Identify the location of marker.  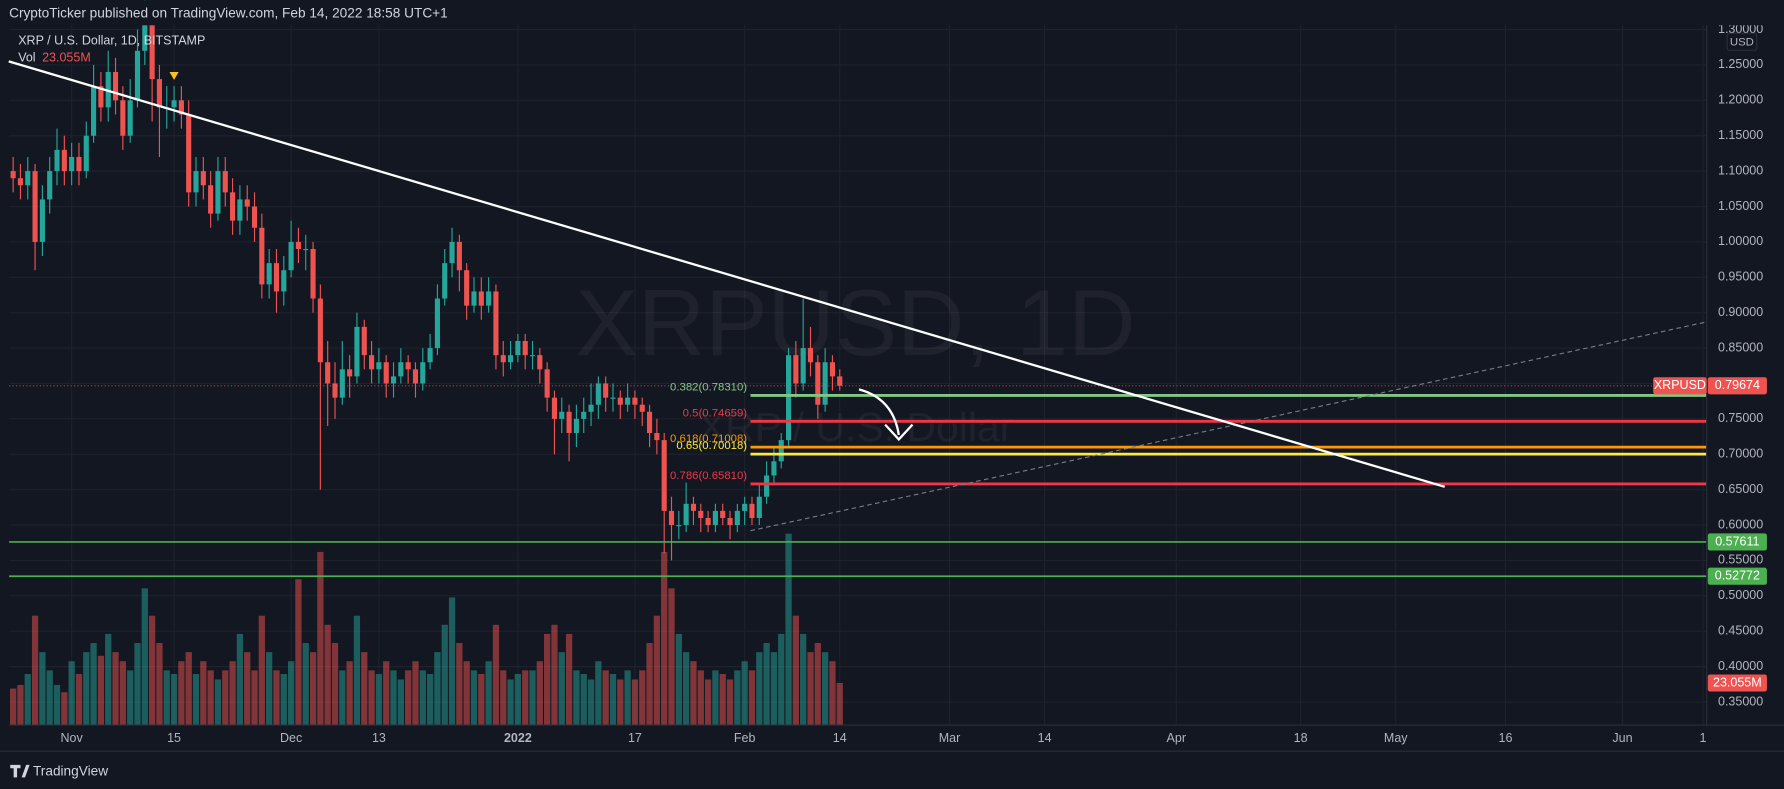
(174, 75).